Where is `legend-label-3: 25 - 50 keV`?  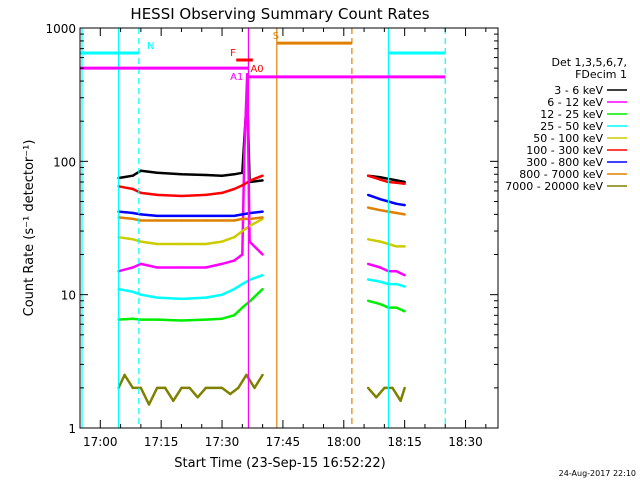
legend-label-3: 25 - 50 keV is located at coordinates (571, 126).